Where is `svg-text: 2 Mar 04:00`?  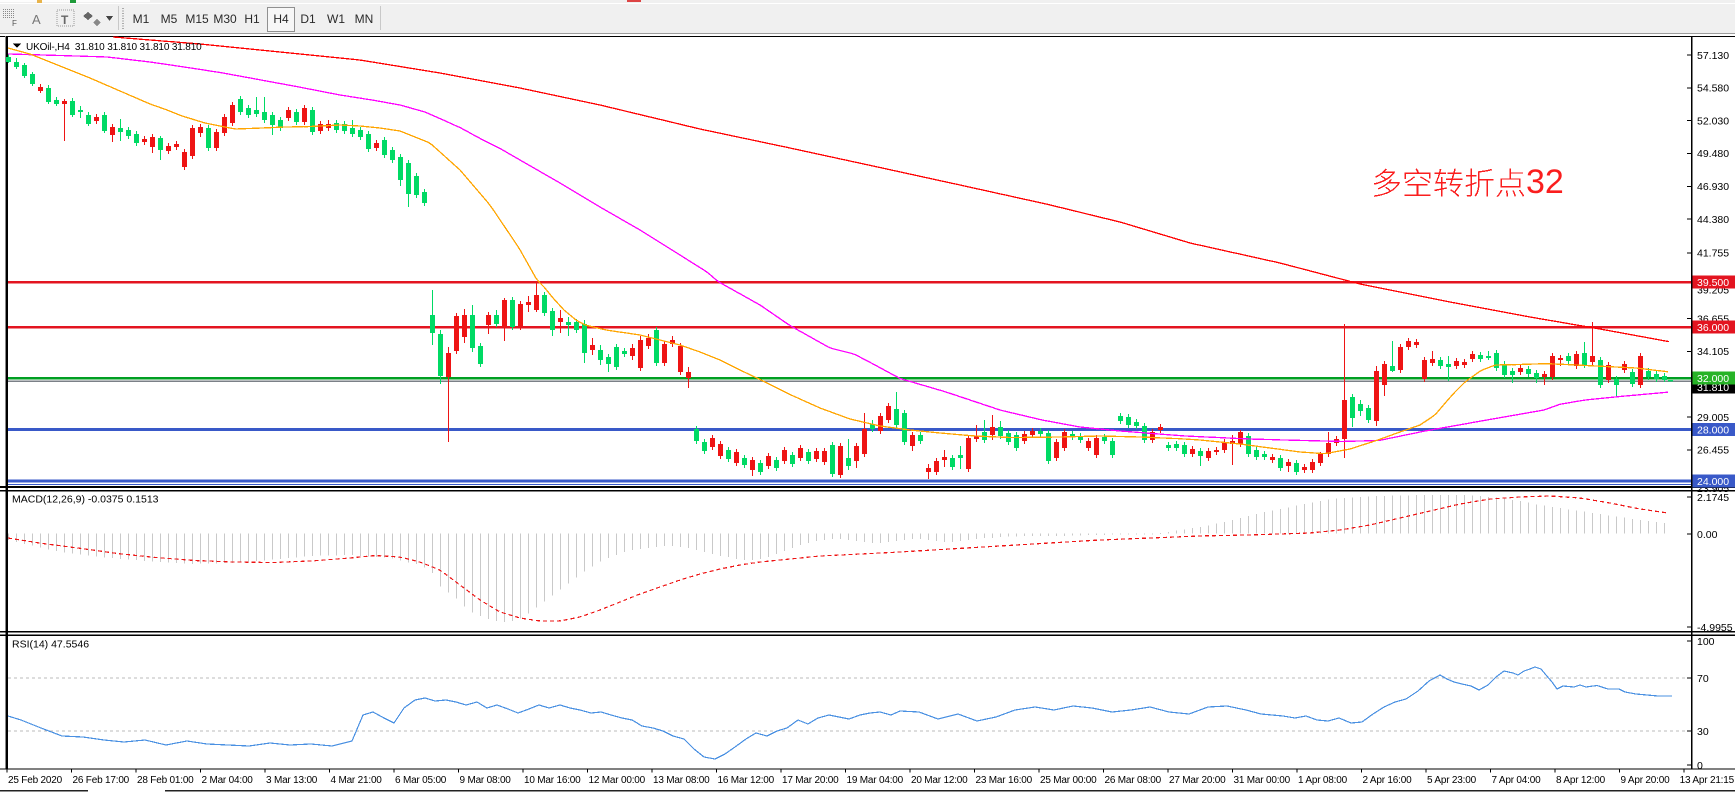
svg-text: 2 Mar 04:00 is located at coordinates (228, 780).